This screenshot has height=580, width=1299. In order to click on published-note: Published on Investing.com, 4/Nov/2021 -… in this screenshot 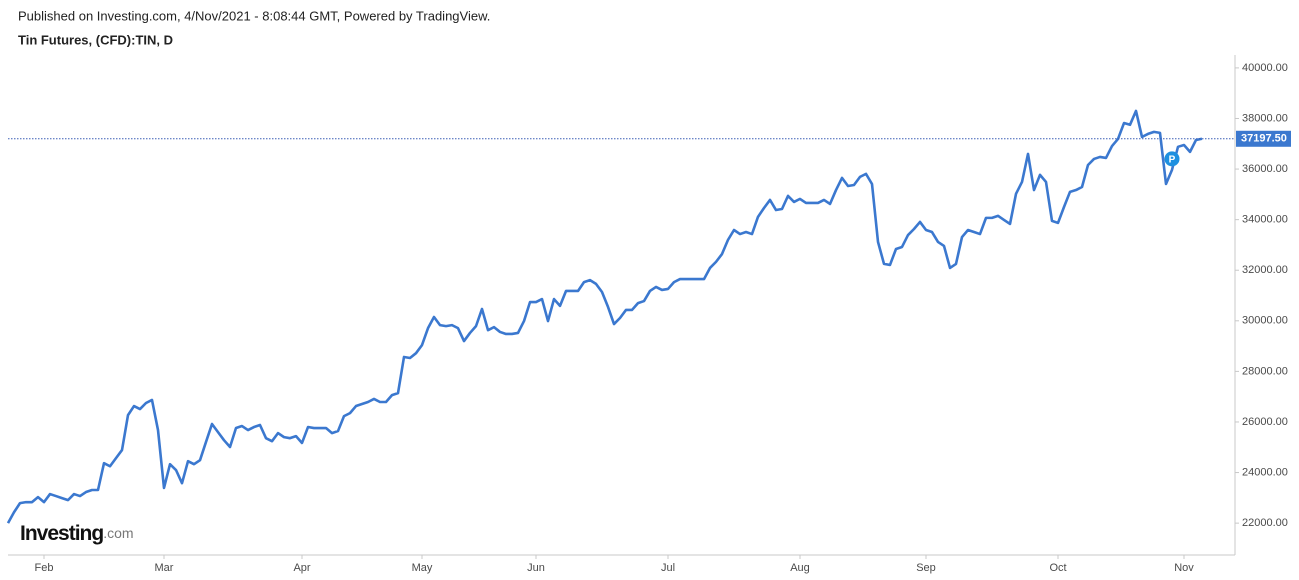, I will do `click(254, 15)`.